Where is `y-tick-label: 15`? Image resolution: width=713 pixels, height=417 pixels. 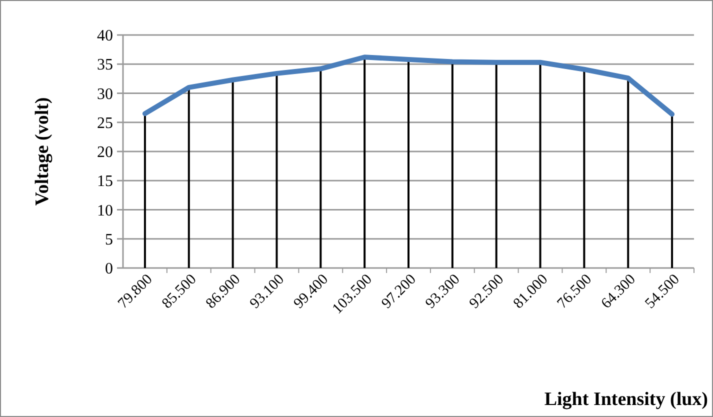
y-tick-label: 15 is located at coordinates (105, 181).